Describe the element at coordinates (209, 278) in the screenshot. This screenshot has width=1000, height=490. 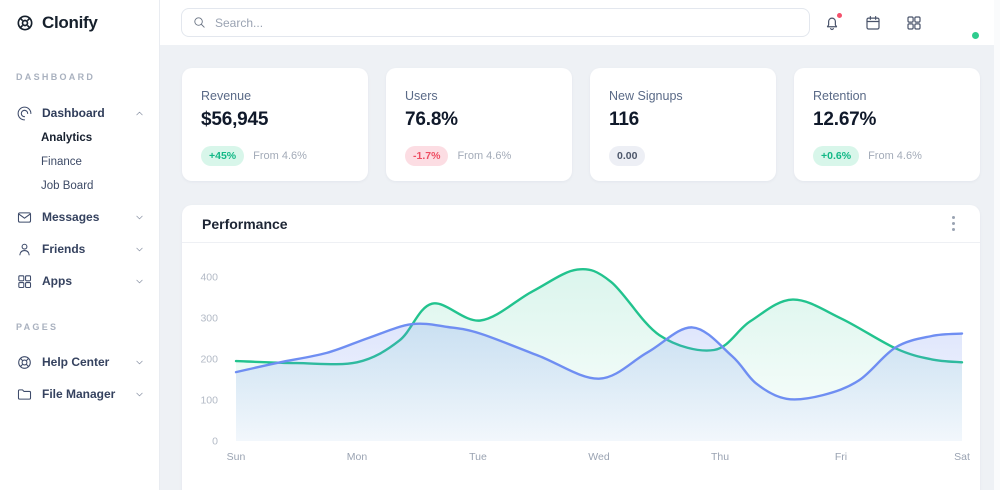
I see `y-tick-label: 400` at that location.